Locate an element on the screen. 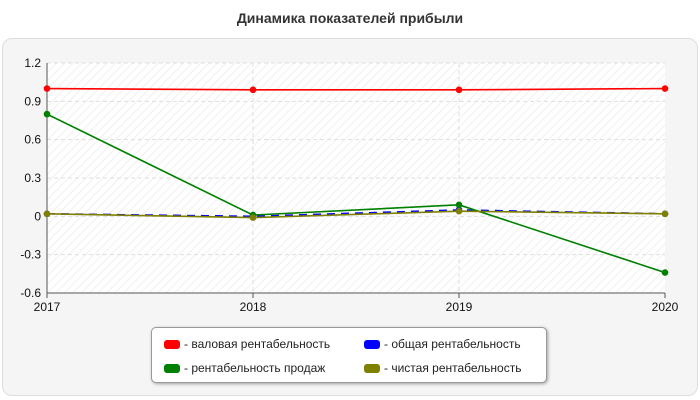 This screenshot has height=400, width=700. legend-item-net: - чистая рентабельность is located at coordinates (459, 368).